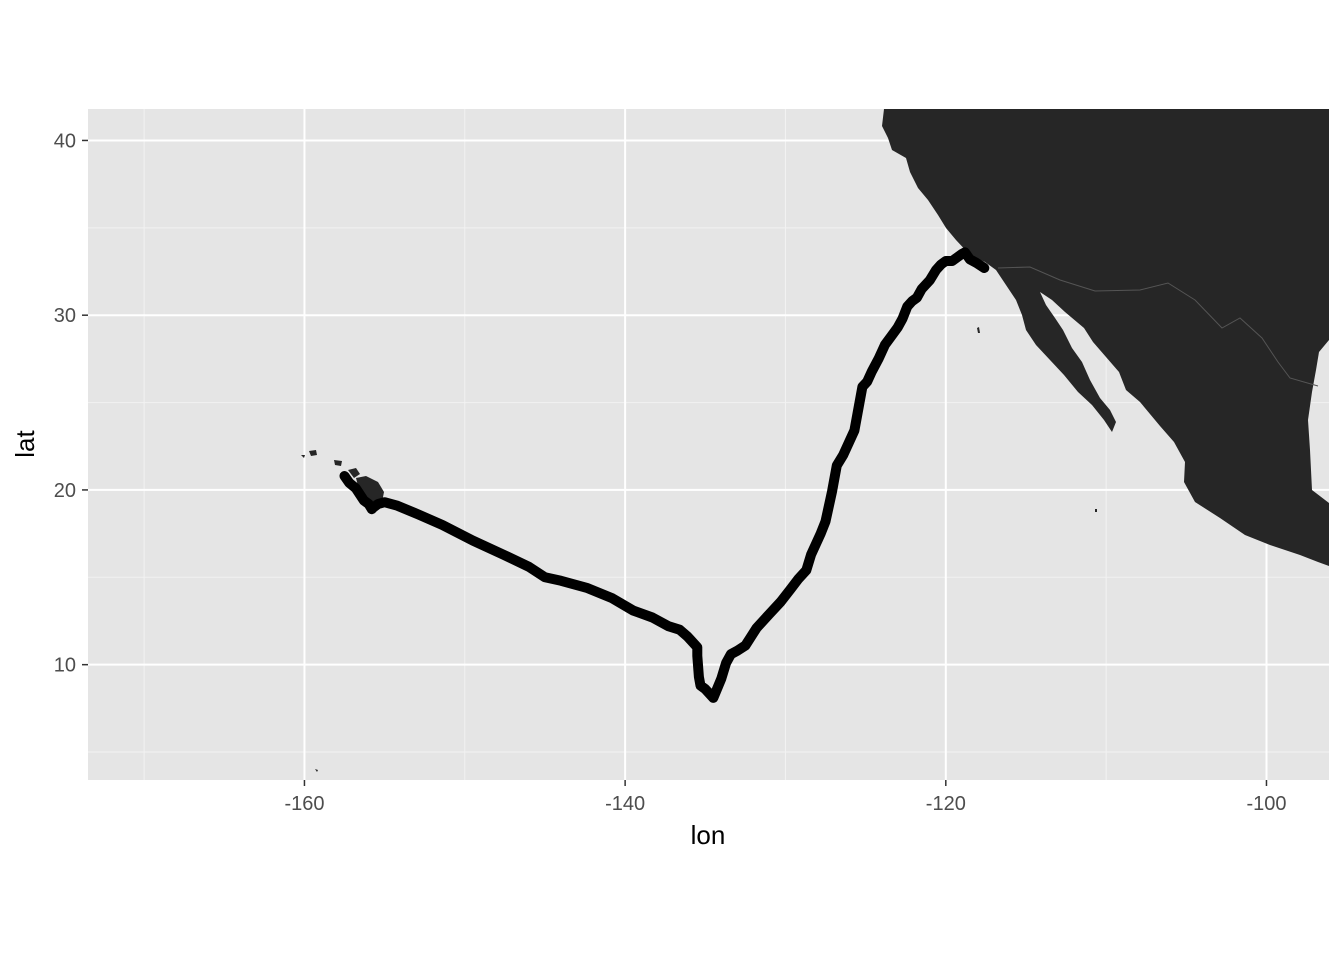  Describe the element at coordinates (313, 453) in the screenshot. I see `hawaii-kauai` at that location.